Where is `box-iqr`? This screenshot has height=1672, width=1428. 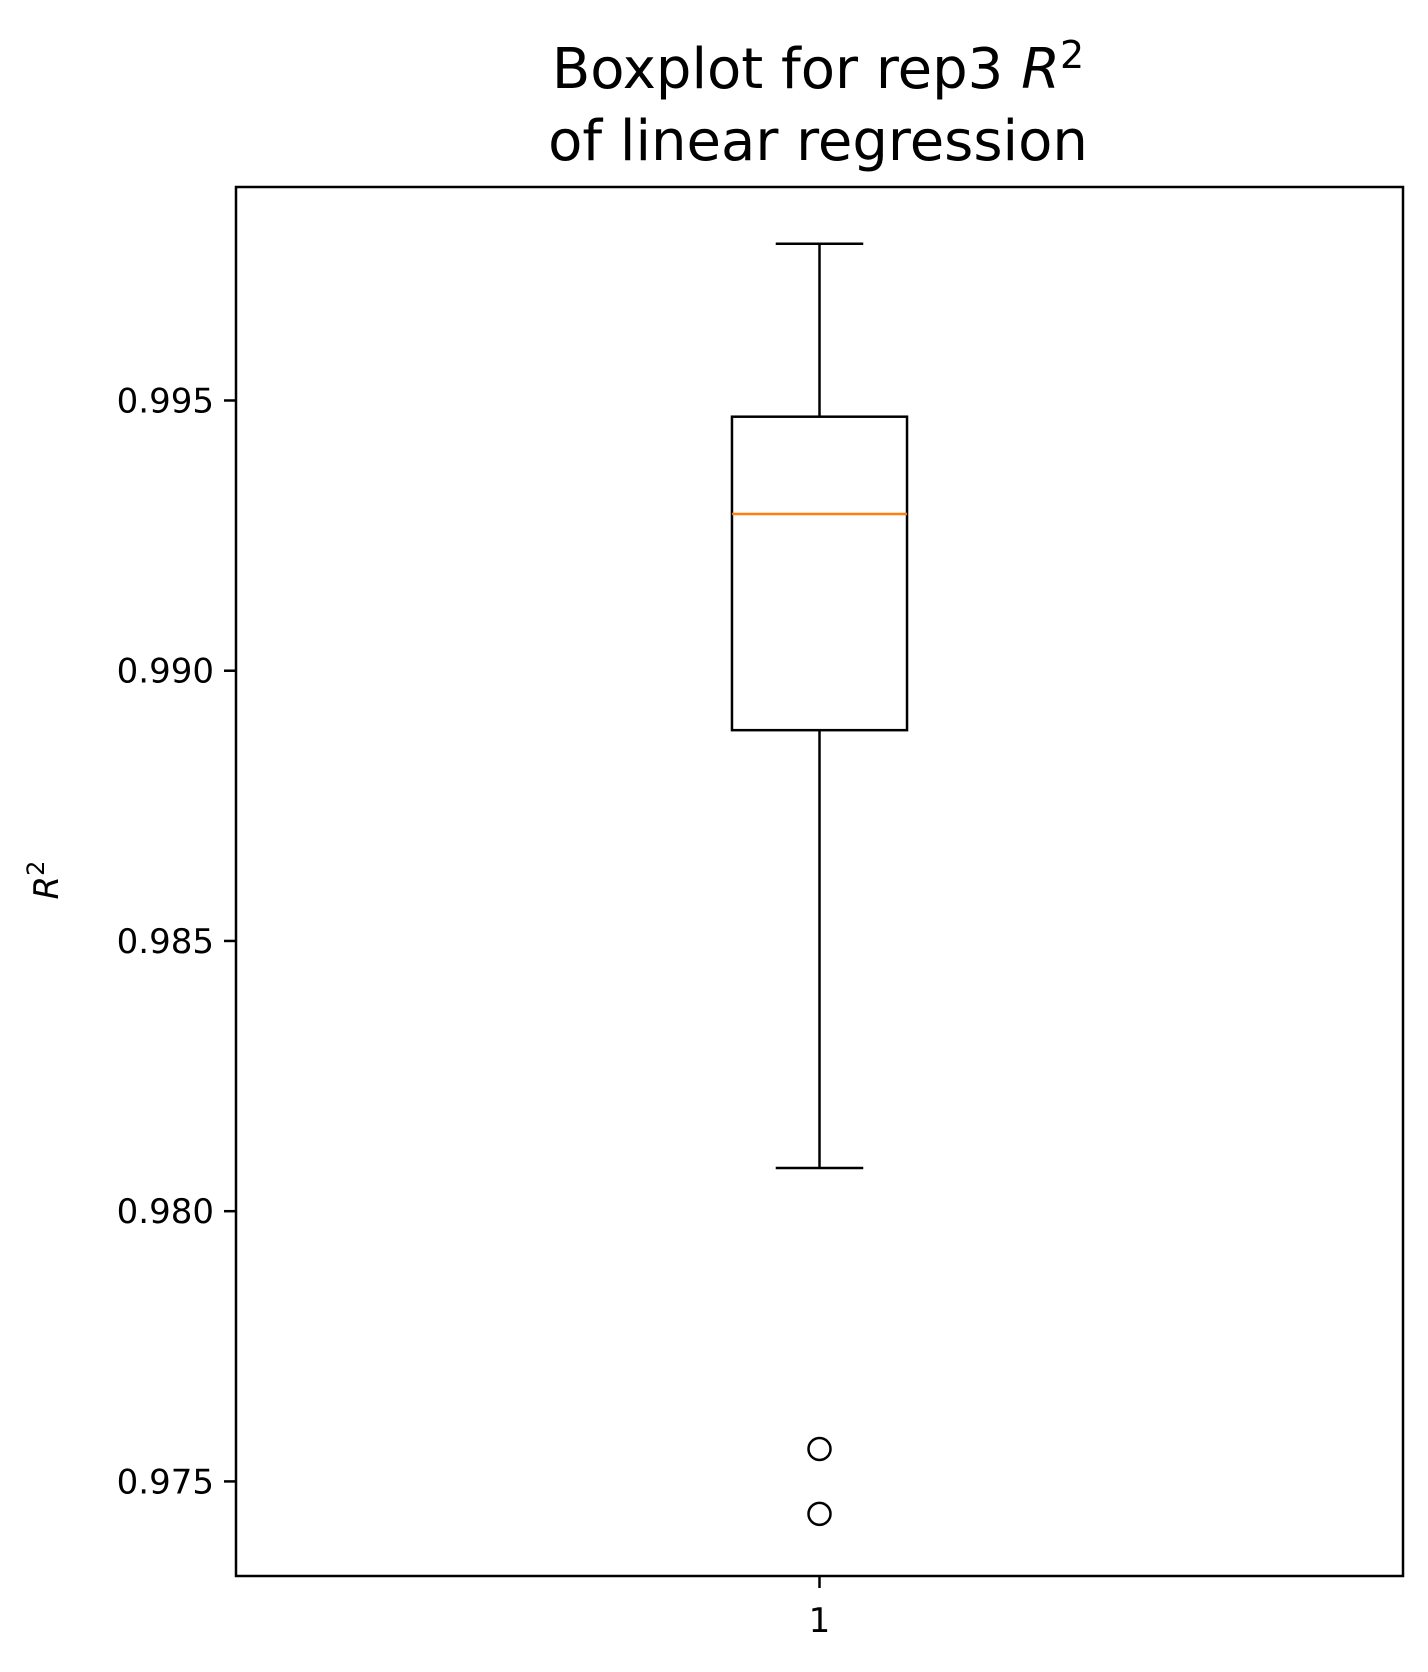
box-iqr is located at coordinates (819, 573).